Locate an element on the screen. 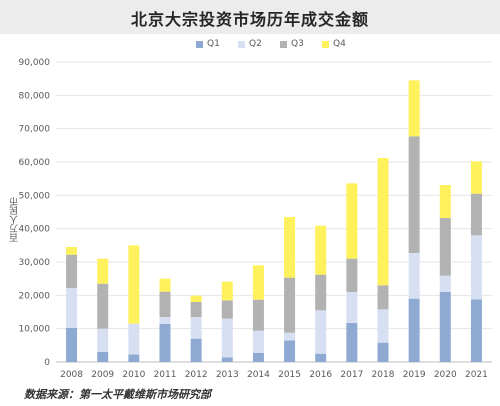 This screenshot has height=406, width=500. bar-segment-q4-2016 is located at coordinates (321, 250).